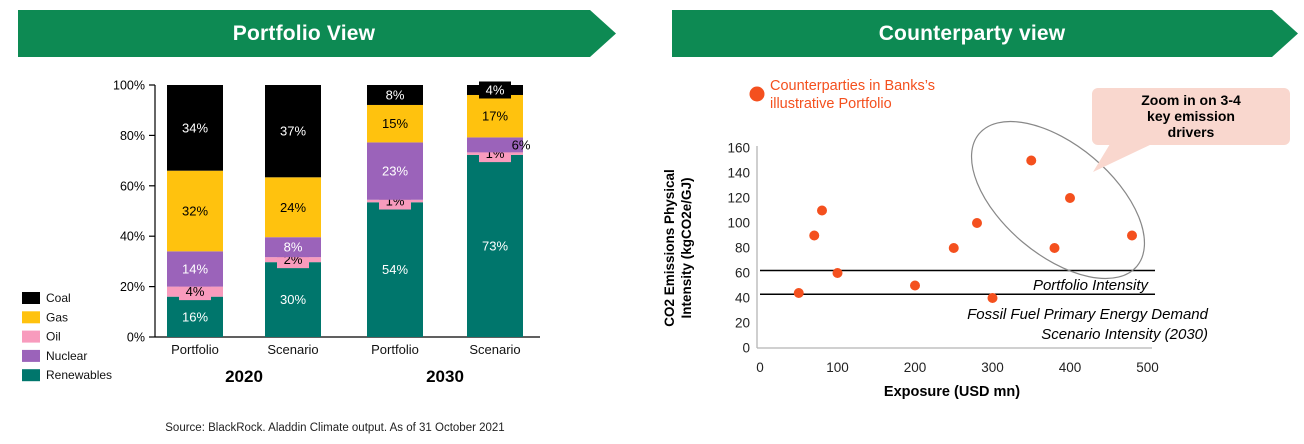 This screenshot has height=444, width=1304. Describe the element at coordinates (445, 376) in the screenshot. I see `group-label-2030: 2030` at that location.